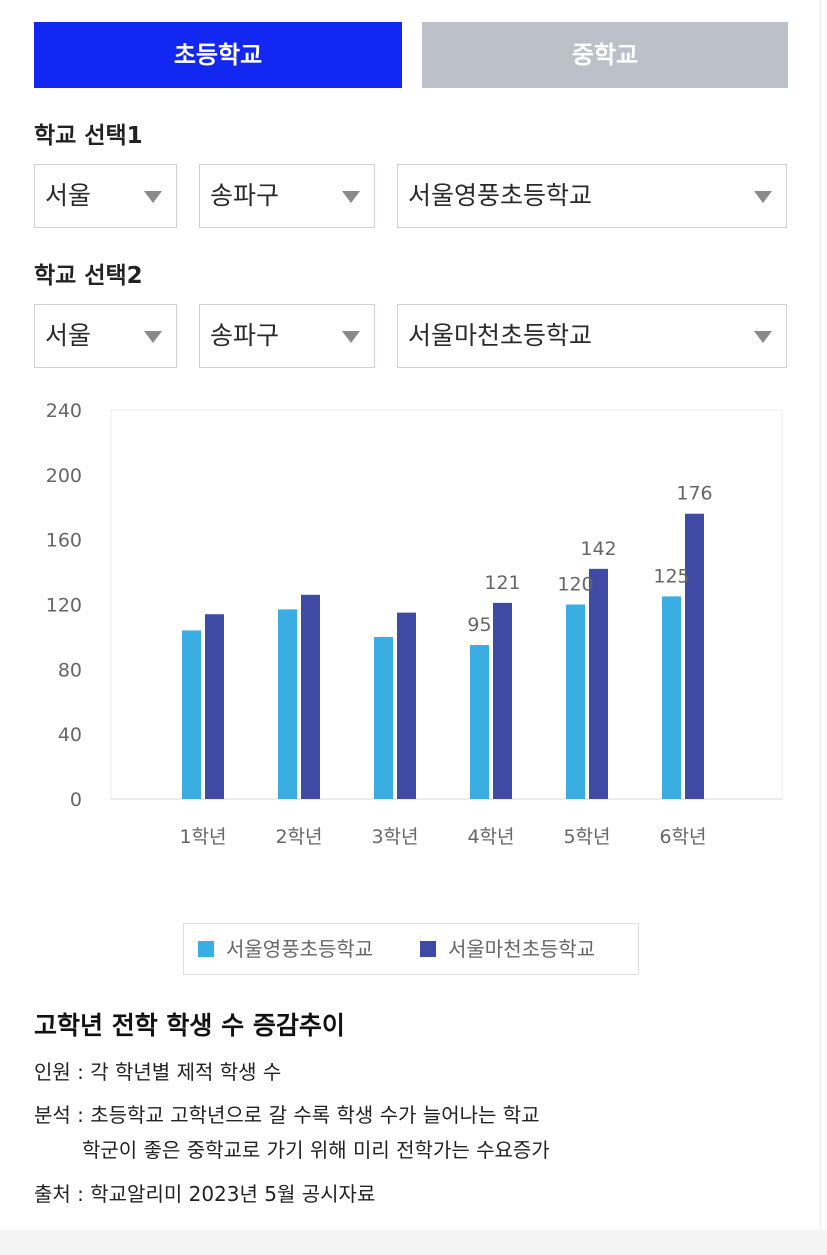 The height and width of the screenshot is (1255, 827). What do you see at coordinates (500, 335) in the screenshot?
I see `school-2-school-value: 서울마천초등학교` at bounding box center [500, 335].